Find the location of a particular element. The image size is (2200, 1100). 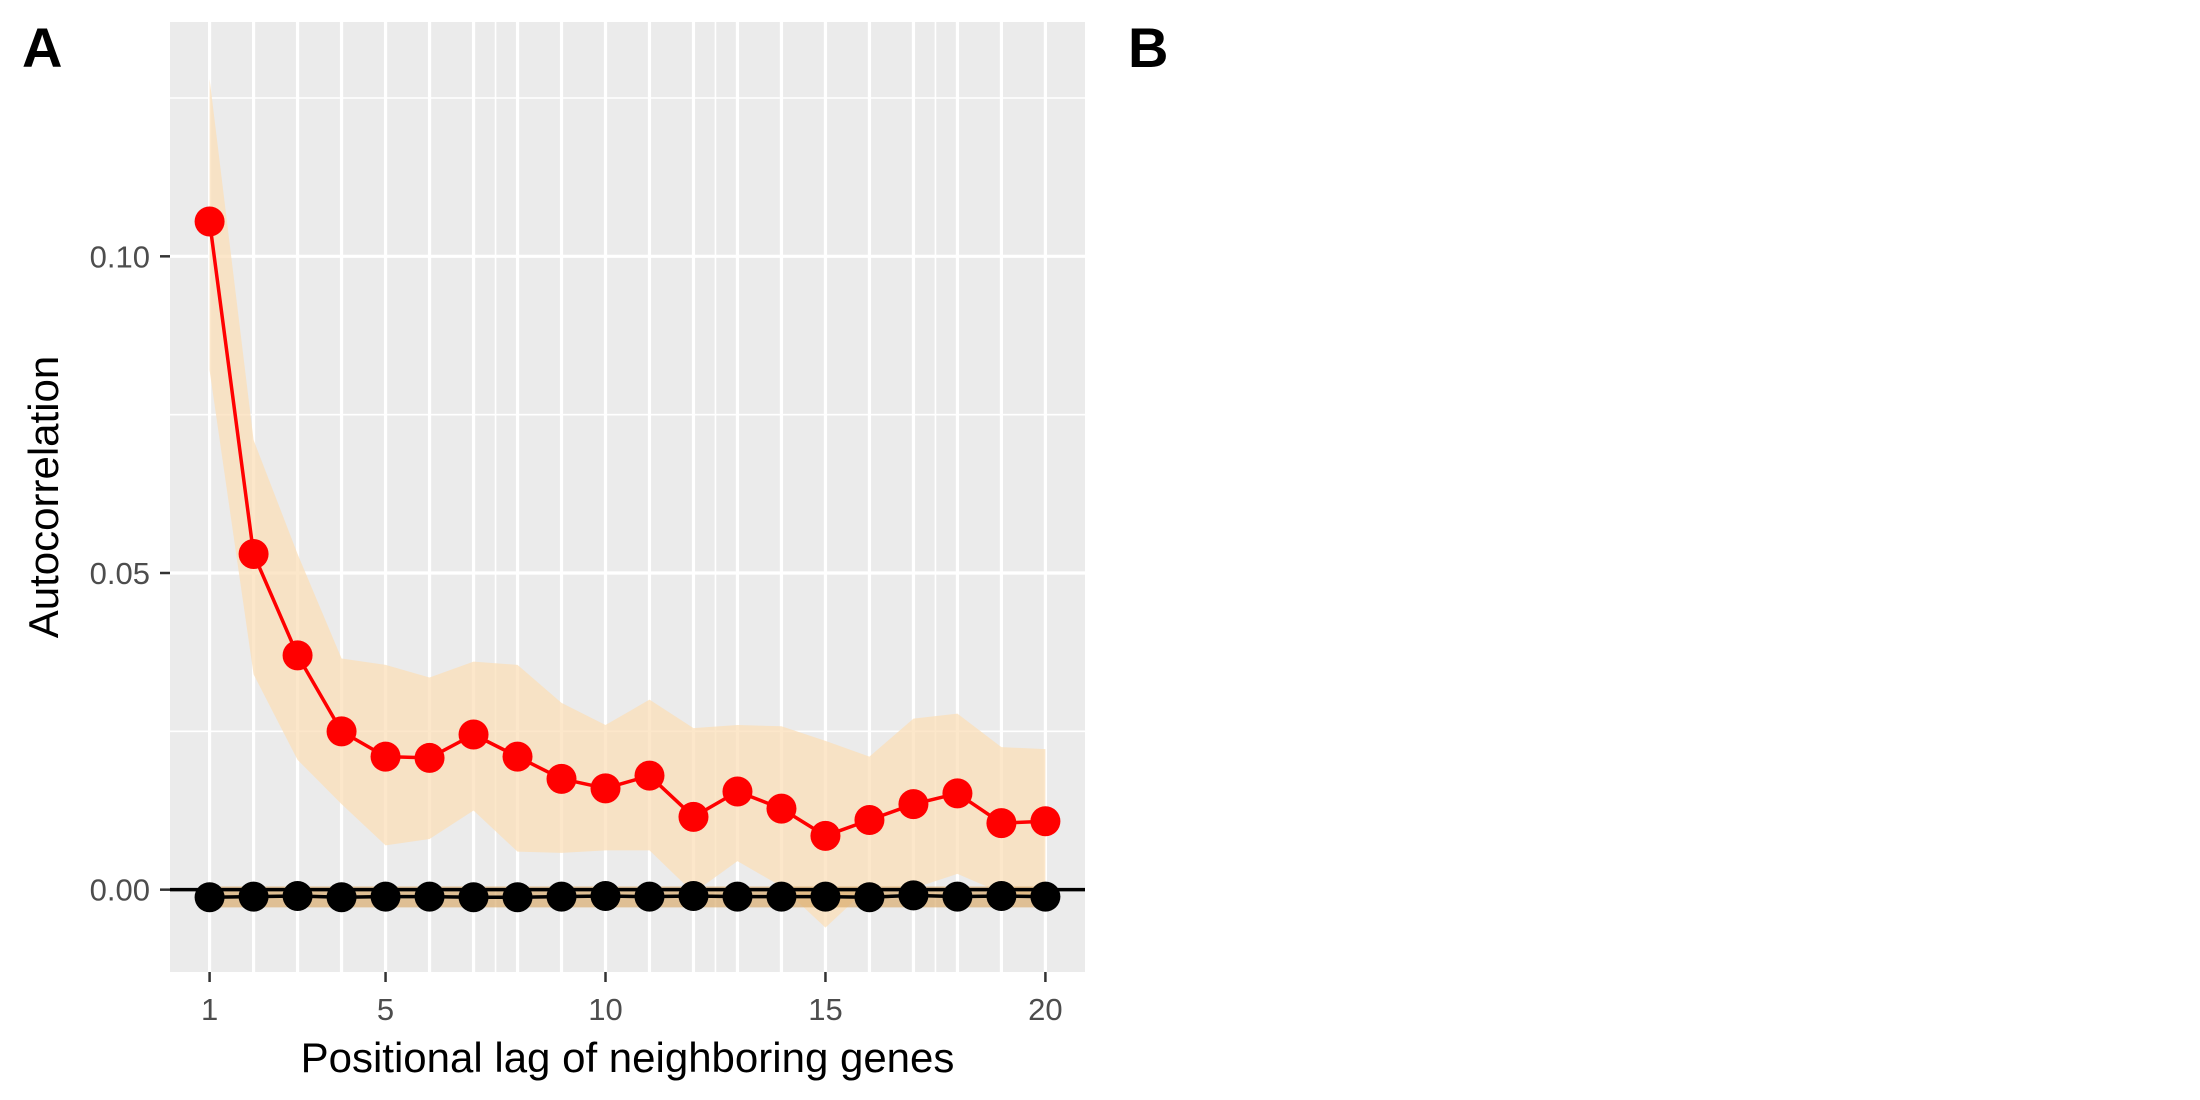

y-tick-label: 0.10 is located at coordinates (120, 256).